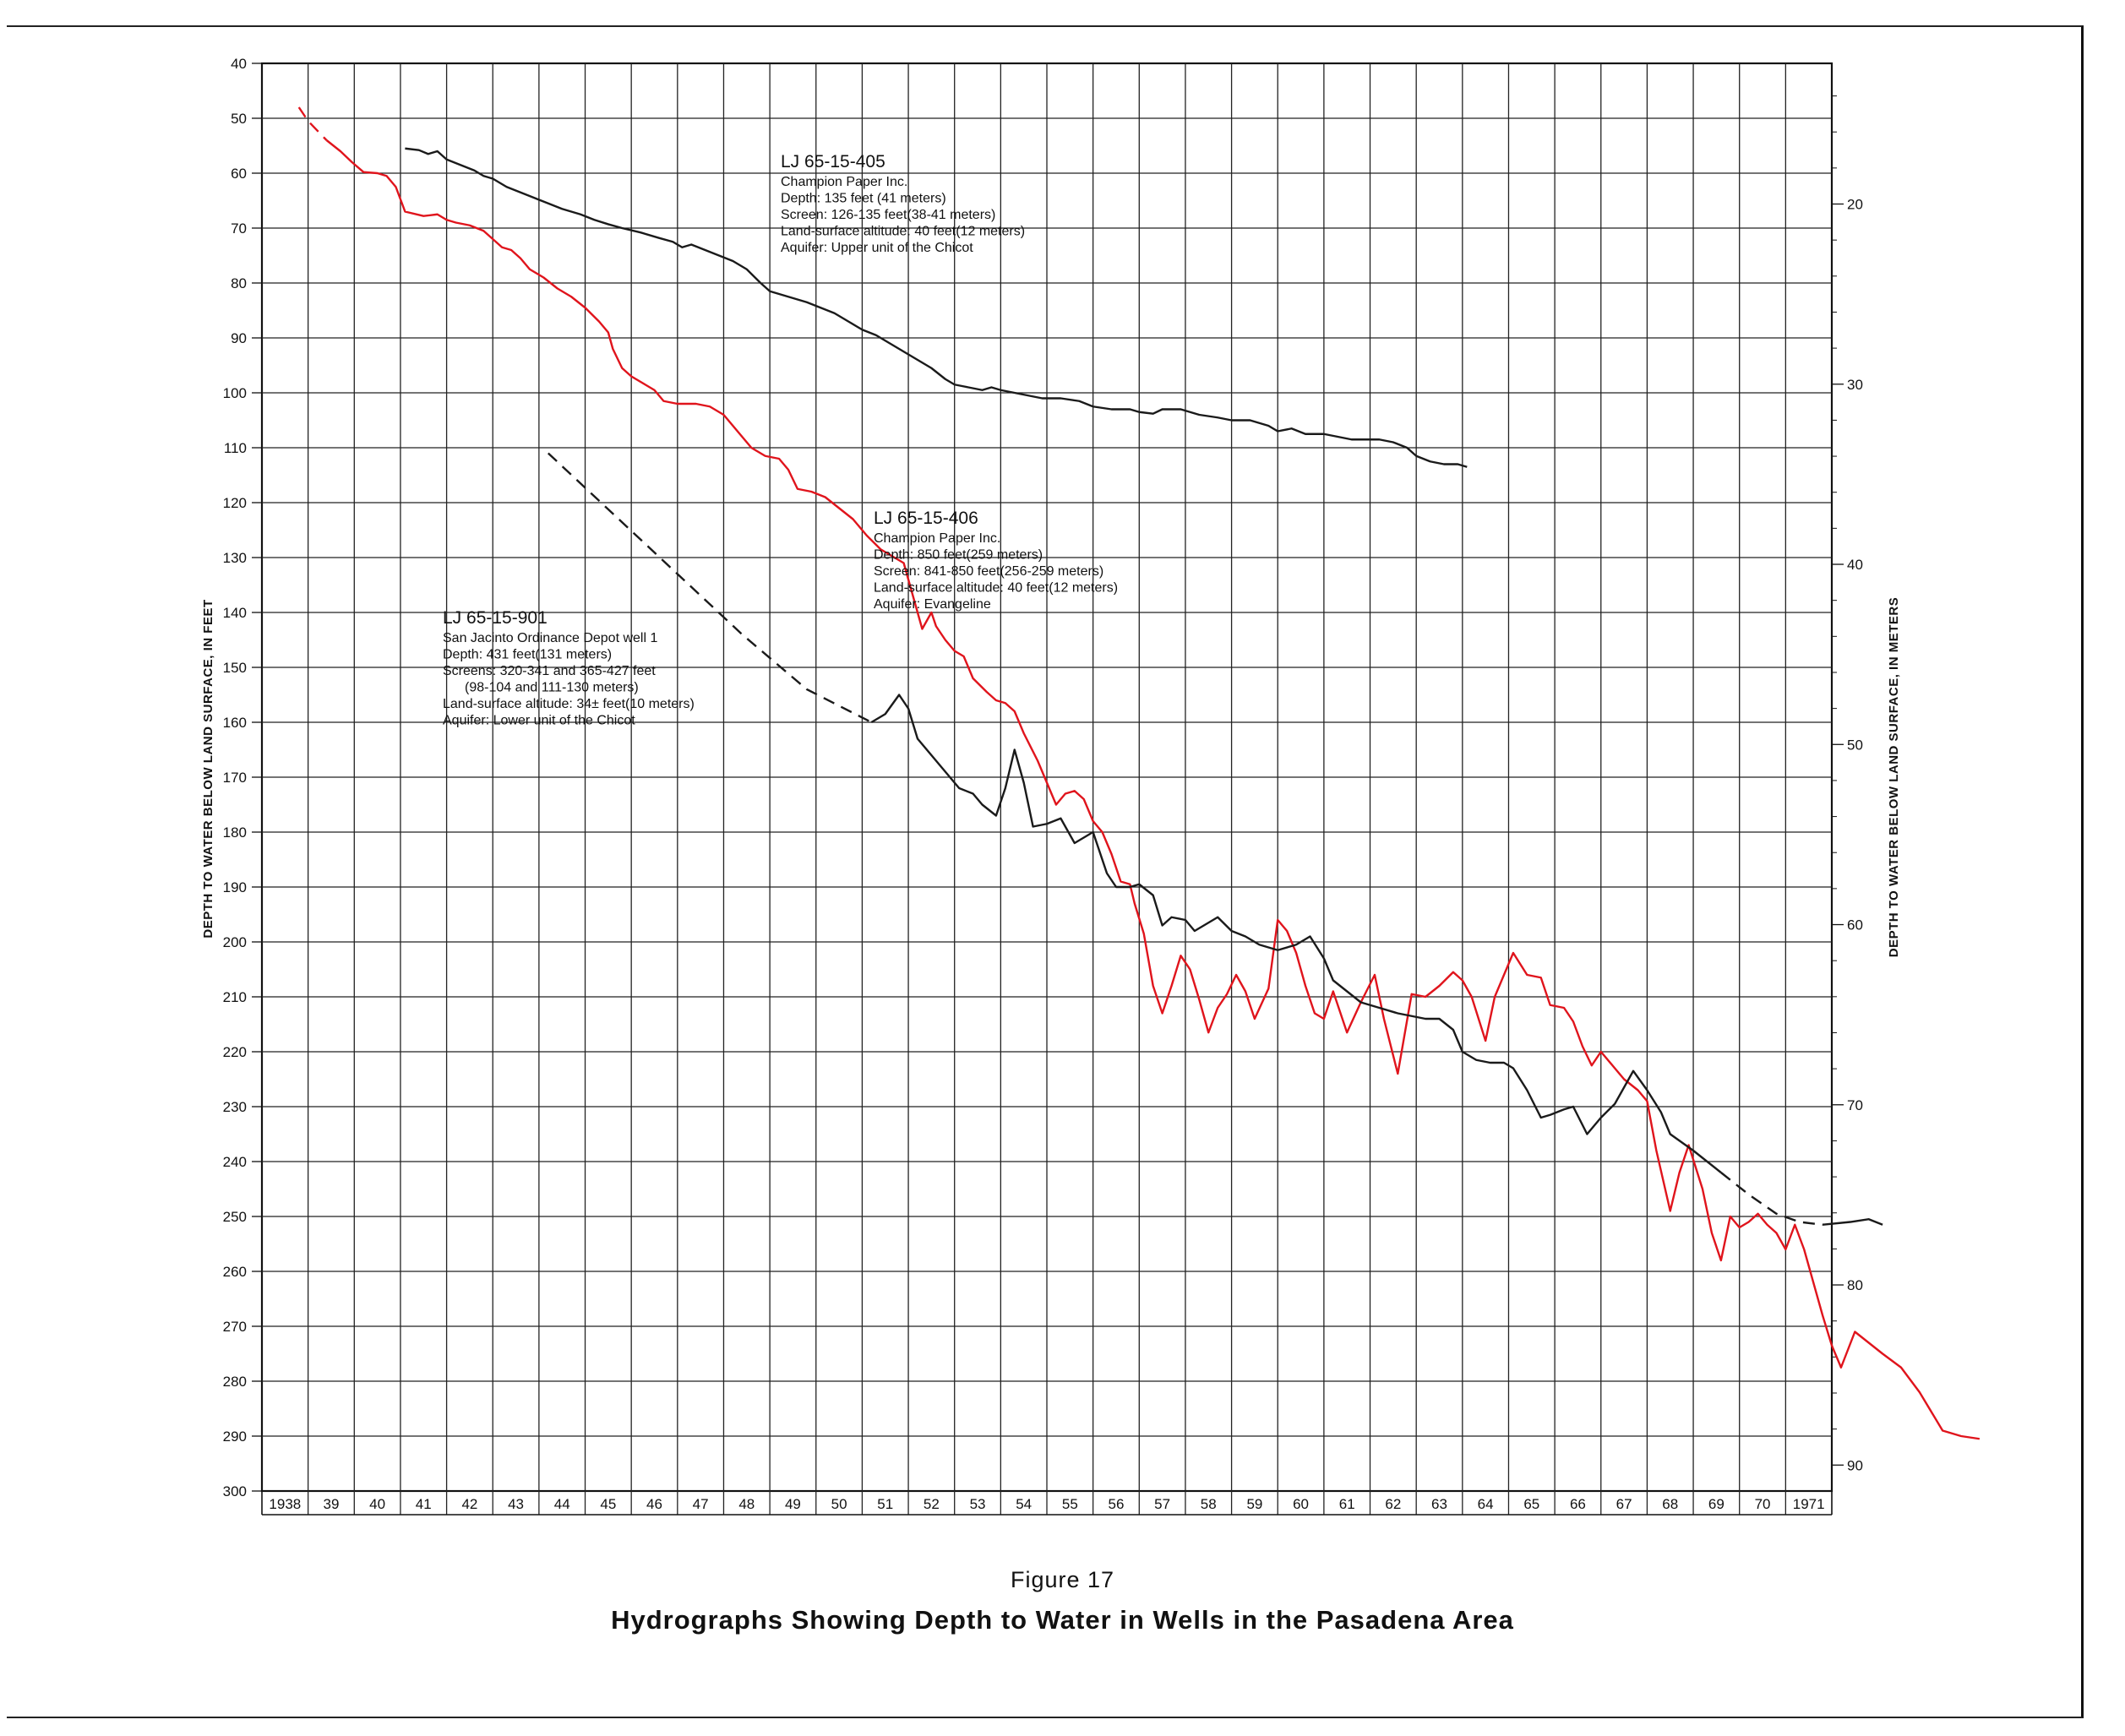 This screenshot has height=1736, width=2125. I want to click on x-tick-label: 53, so click(978, 1504).